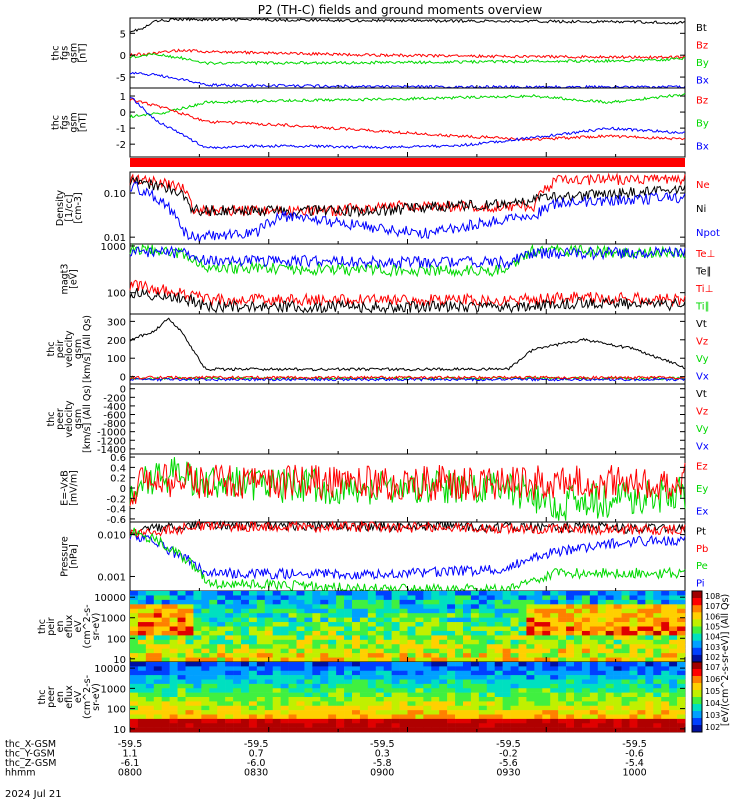 The image size is (750, 804). What do you see at coordinates (712, 596) in the screenshot?
I see `colorbar-tick-label: 108` at bounding box center [712, 596].